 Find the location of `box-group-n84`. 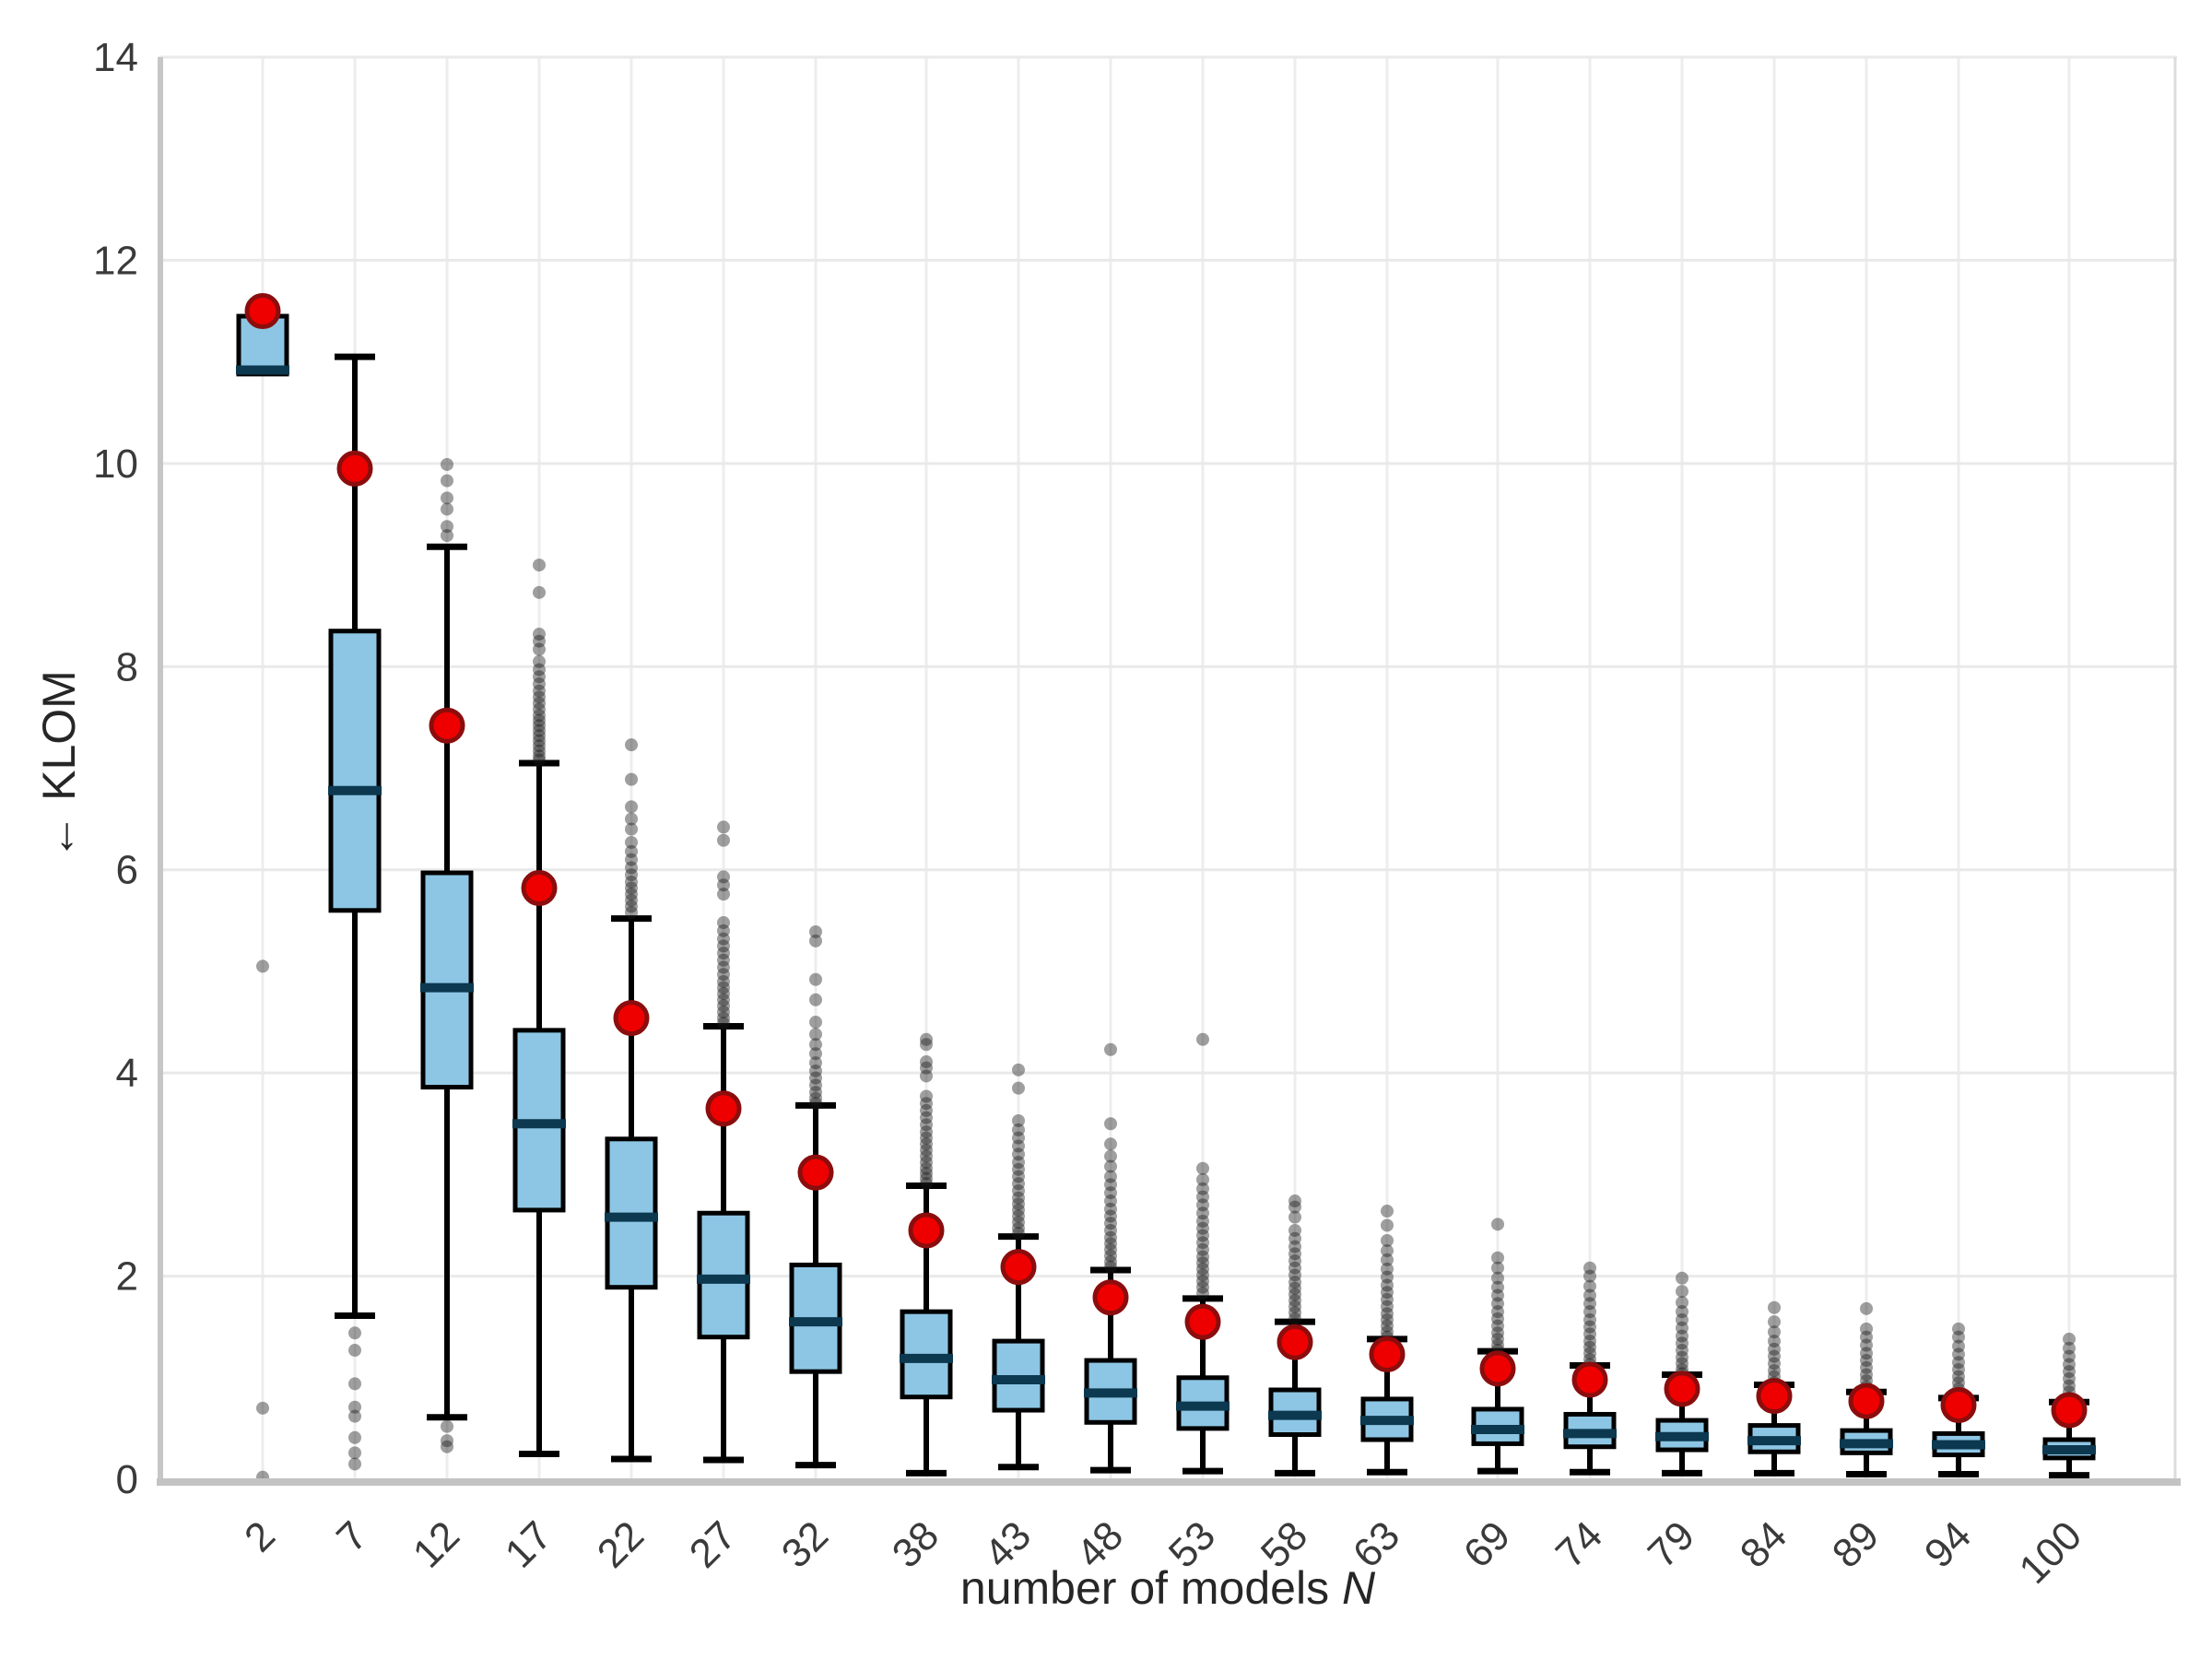

box-group-n84 is located at coordinates (1774, 1388).